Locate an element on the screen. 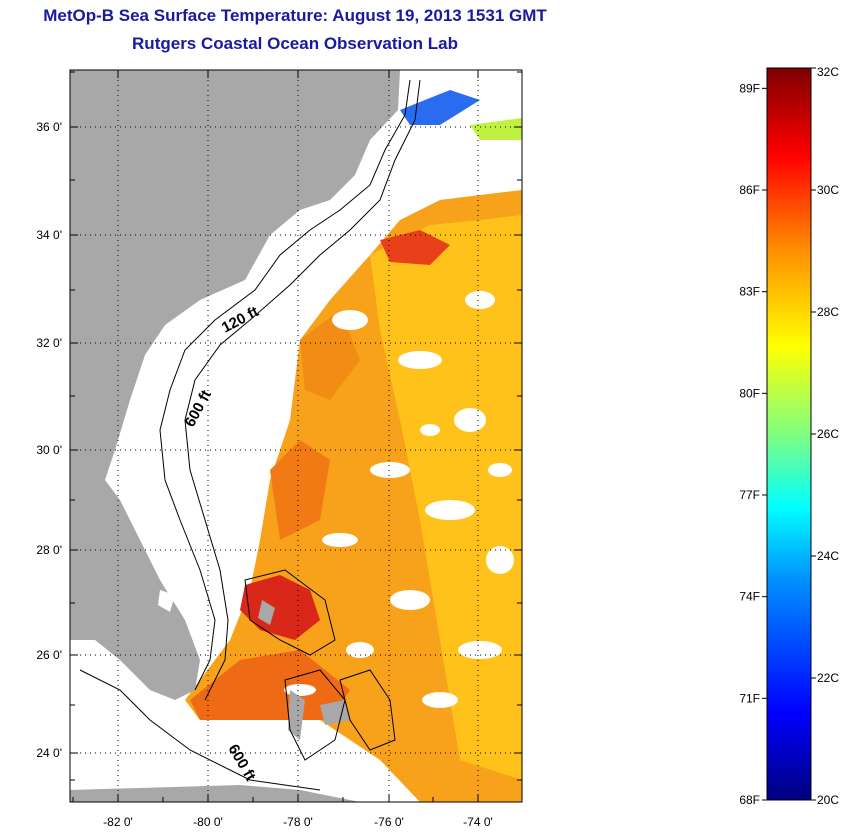 This screenshot has height=832, width=848. colorbar-celsius-label: 24C is located at coordinates (828, 556).